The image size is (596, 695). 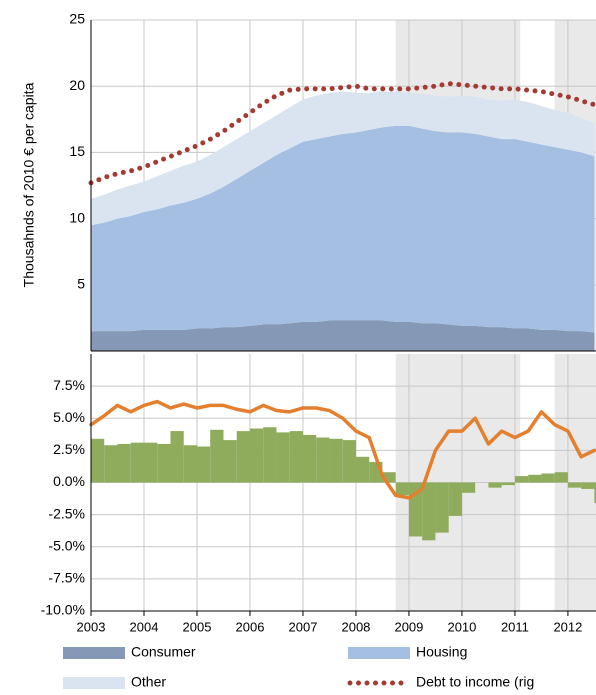 What do you see at coordinates (91, 626) in the screenshot?
I see `x-tick-label: 2003` at bounding box center [91, 626].